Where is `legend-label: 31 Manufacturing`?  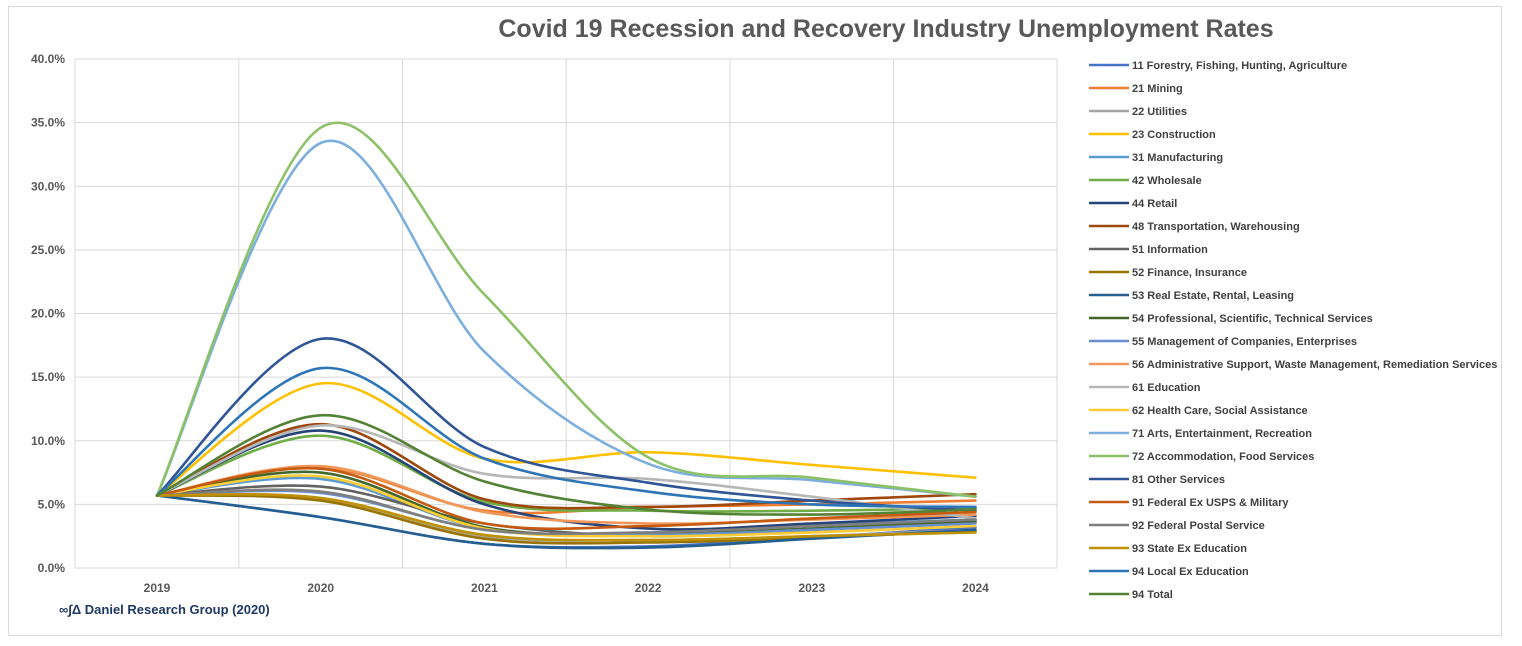
legend-label: 31 Manufacturing is located at coordinates (1177, 158).